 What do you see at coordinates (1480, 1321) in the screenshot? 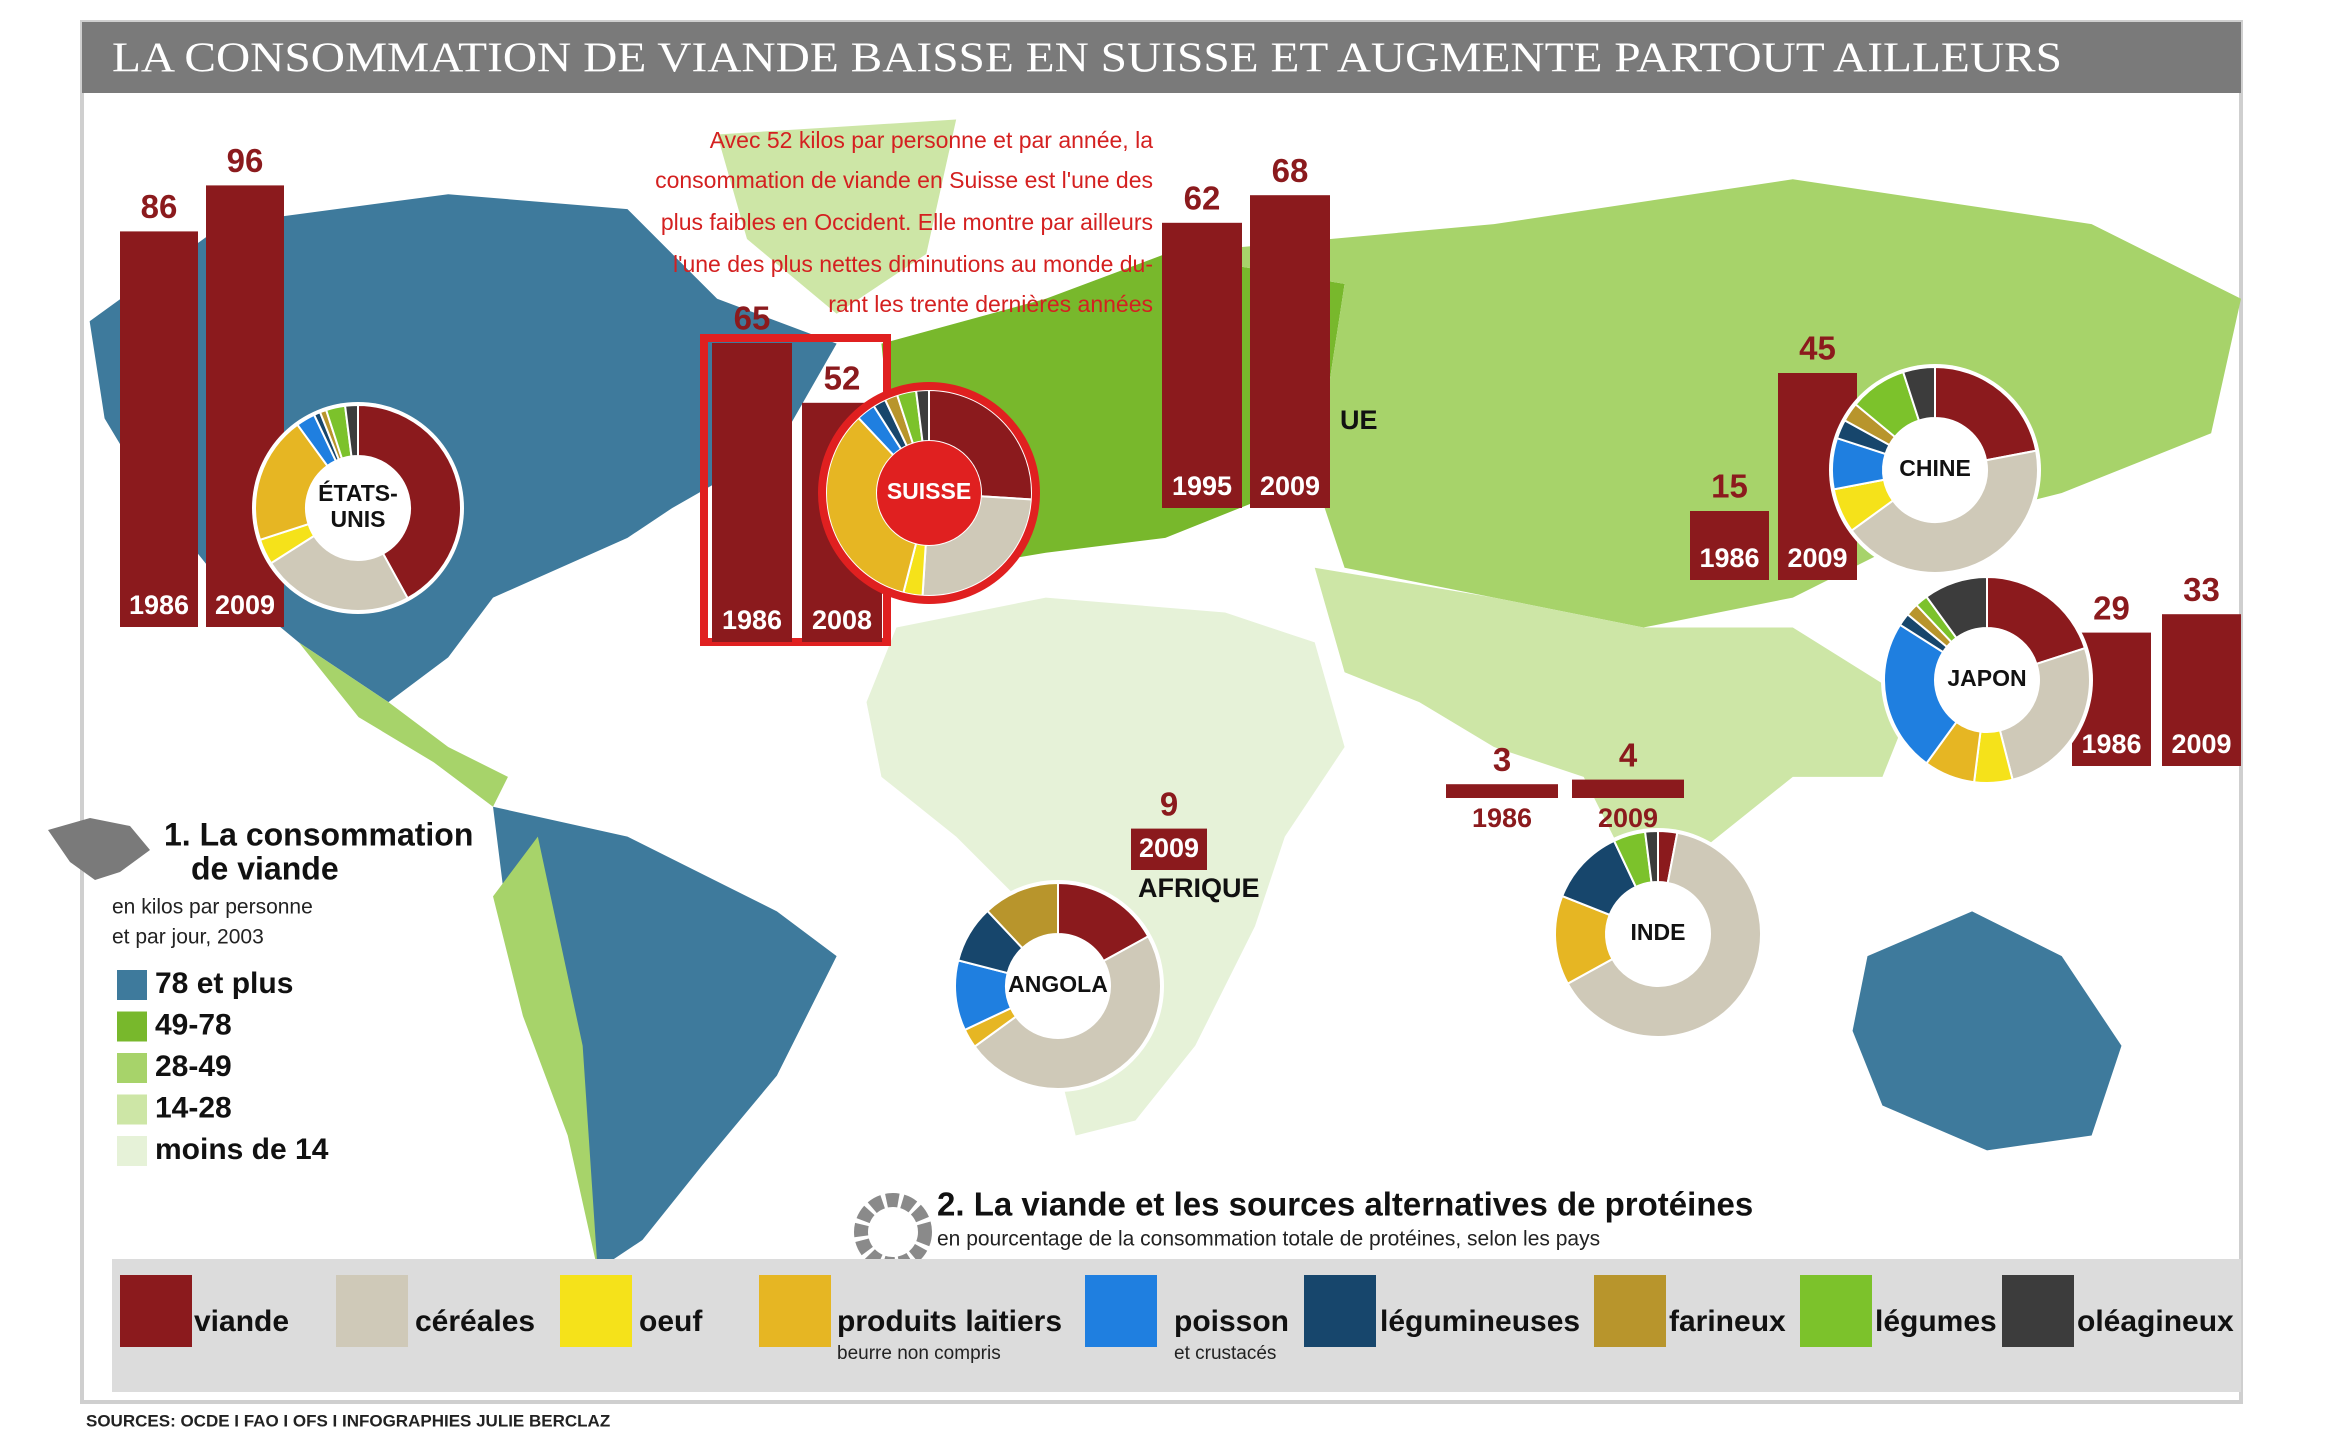
I see `legend-label: légumineuses` at bounding box center [1480, 1321].